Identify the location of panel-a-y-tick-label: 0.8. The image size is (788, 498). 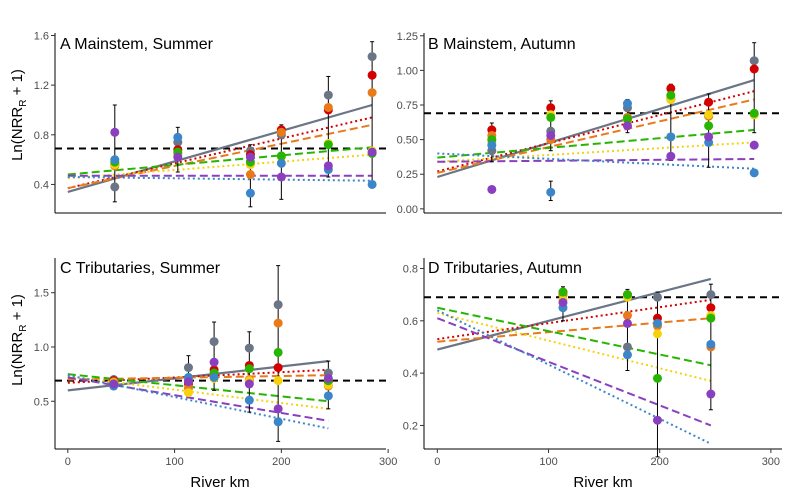
(41, 136).